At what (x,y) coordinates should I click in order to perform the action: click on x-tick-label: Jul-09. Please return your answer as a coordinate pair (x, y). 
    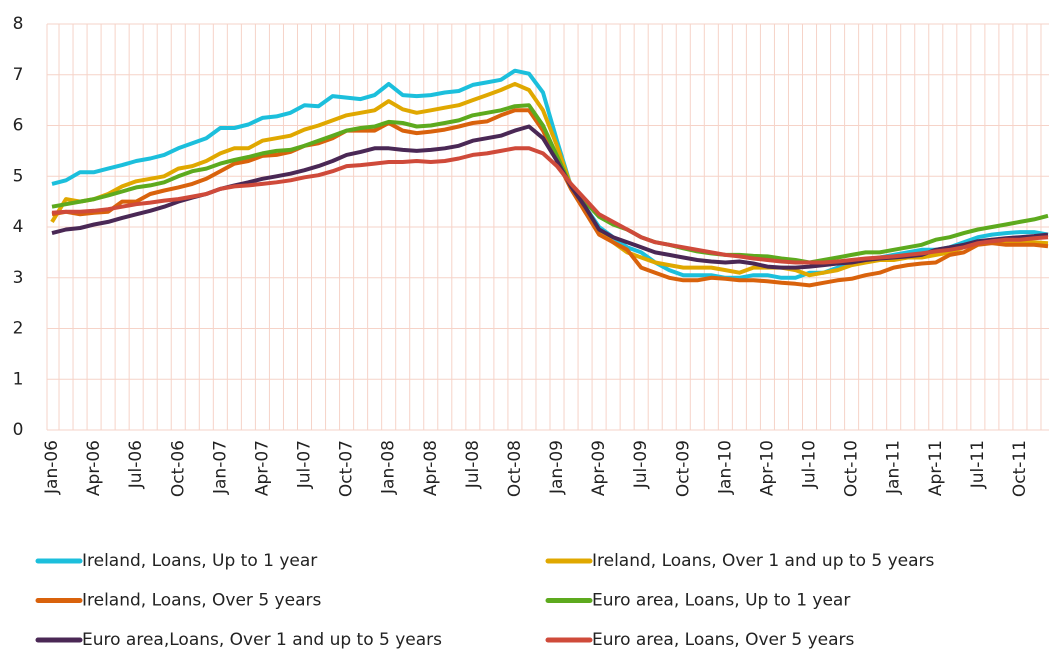
    Looking at the image, I should click on (641, 464).